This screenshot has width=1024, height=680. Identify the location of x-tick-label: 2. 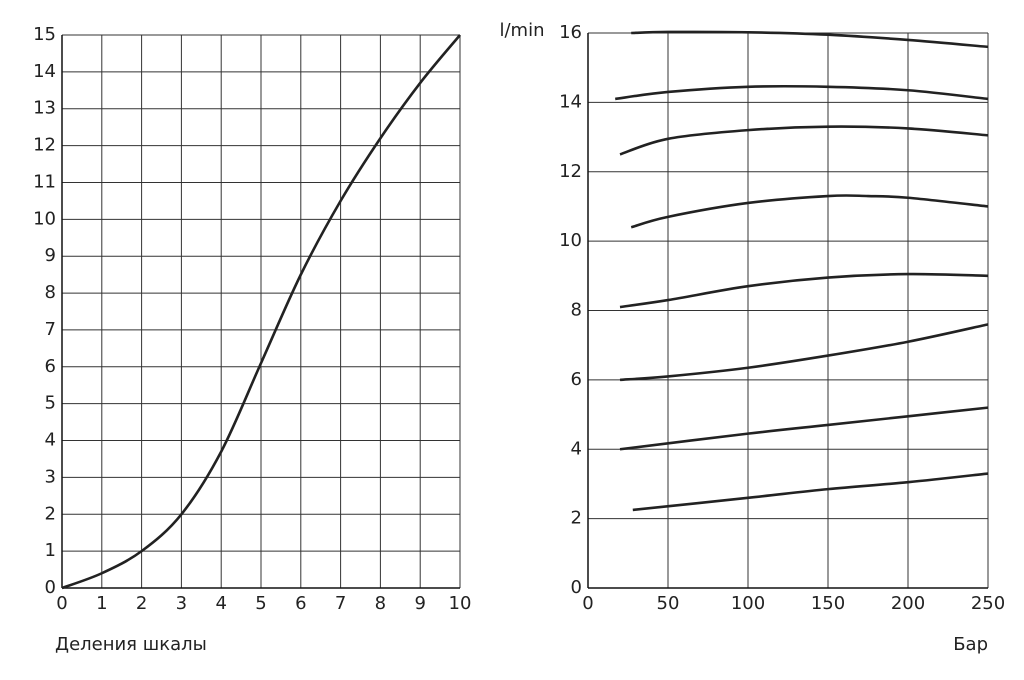
(141, 603).